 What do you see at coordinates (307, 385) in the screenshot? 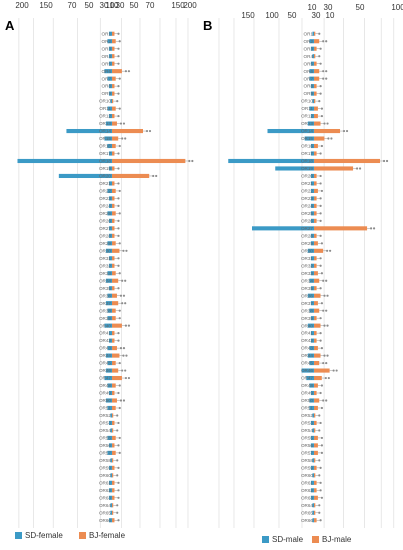
I see `category-label: OR48` at bounding box center [307, 385].